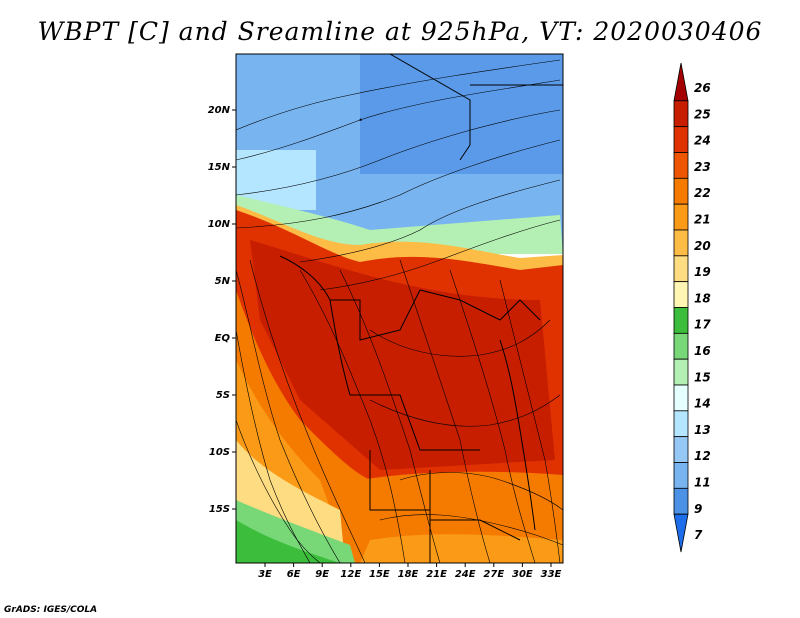 The height and width of the screenshot is (618, 800). Describe the element at coordinates (379, 574) in the screenshot. I see `x-tick-label: 15E` at that location.